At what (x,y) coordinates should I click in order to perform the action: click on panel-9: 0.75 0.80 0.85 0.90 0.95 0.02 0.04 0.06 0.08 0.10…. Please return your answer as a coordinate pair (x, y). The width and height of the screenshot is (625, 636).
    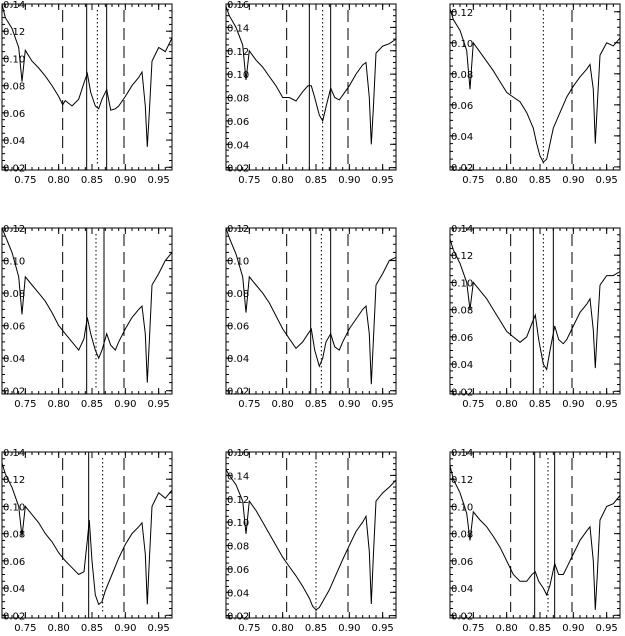
    Looking at the image, I should click on (535, 541).